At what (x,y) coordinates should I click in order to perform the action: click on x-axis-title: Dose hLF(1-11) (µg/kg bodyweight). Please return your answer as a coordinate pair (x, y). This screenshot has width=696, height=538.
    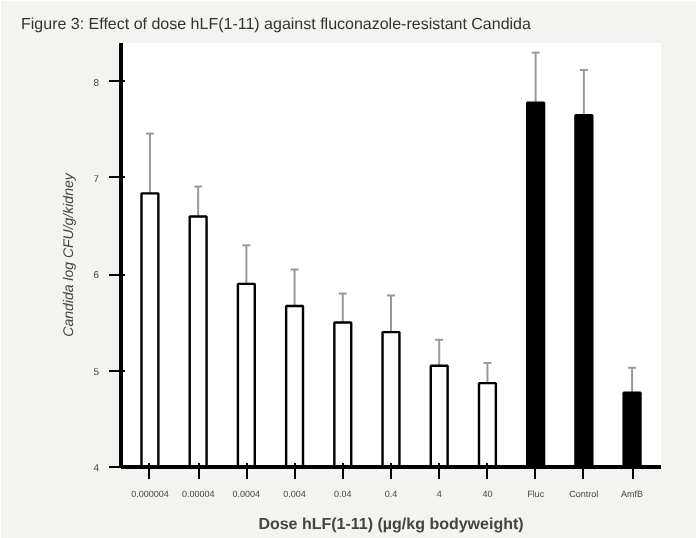
    Looking at the image, I should click on (391, 524).